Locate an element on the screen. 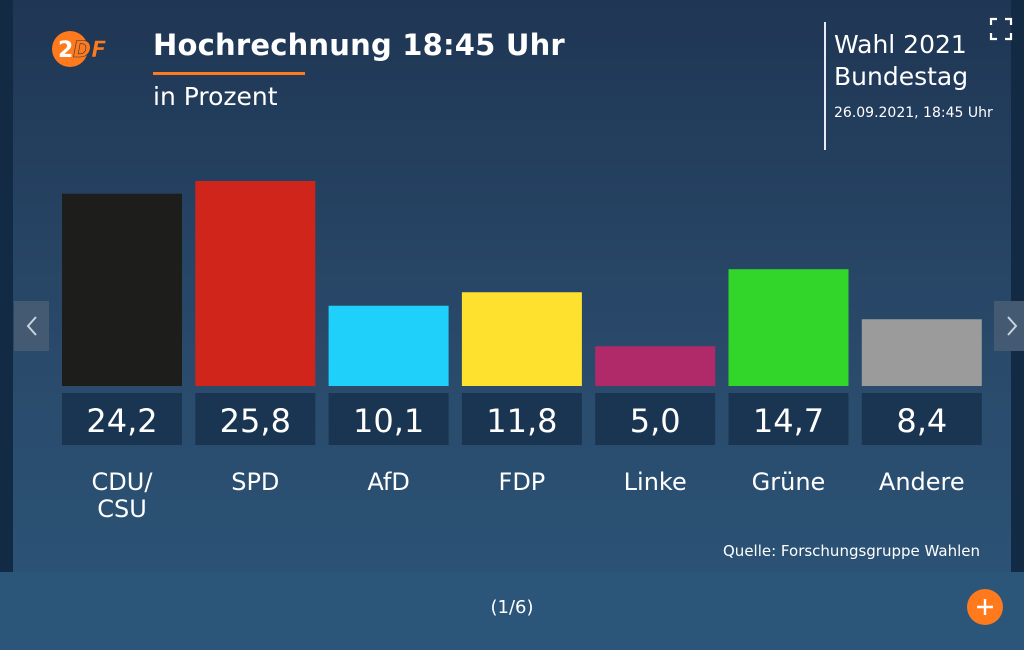  svg-text: 2 is located at coordinates (65, 50).